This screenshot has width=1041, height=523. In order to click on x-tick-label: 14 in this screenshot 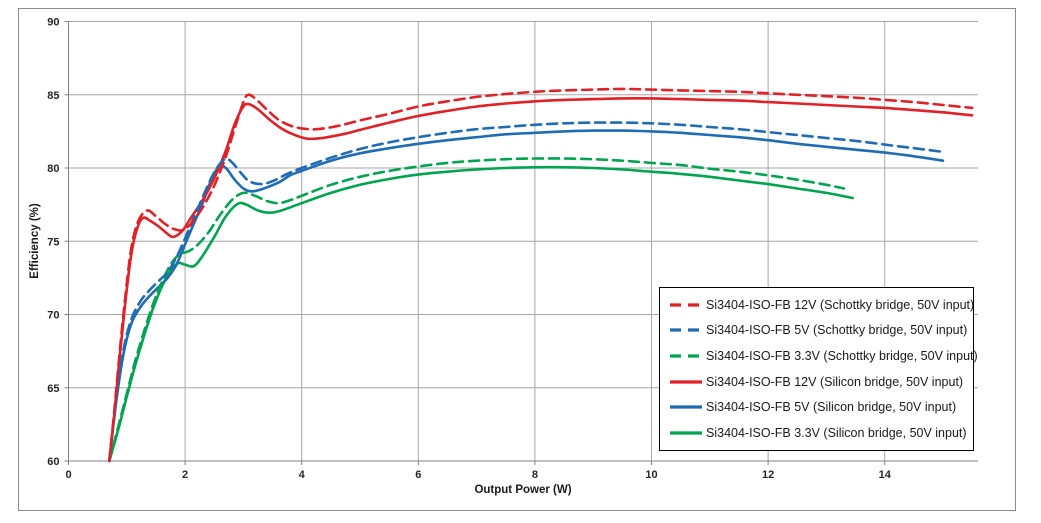, I will do `click(885, 475)`.